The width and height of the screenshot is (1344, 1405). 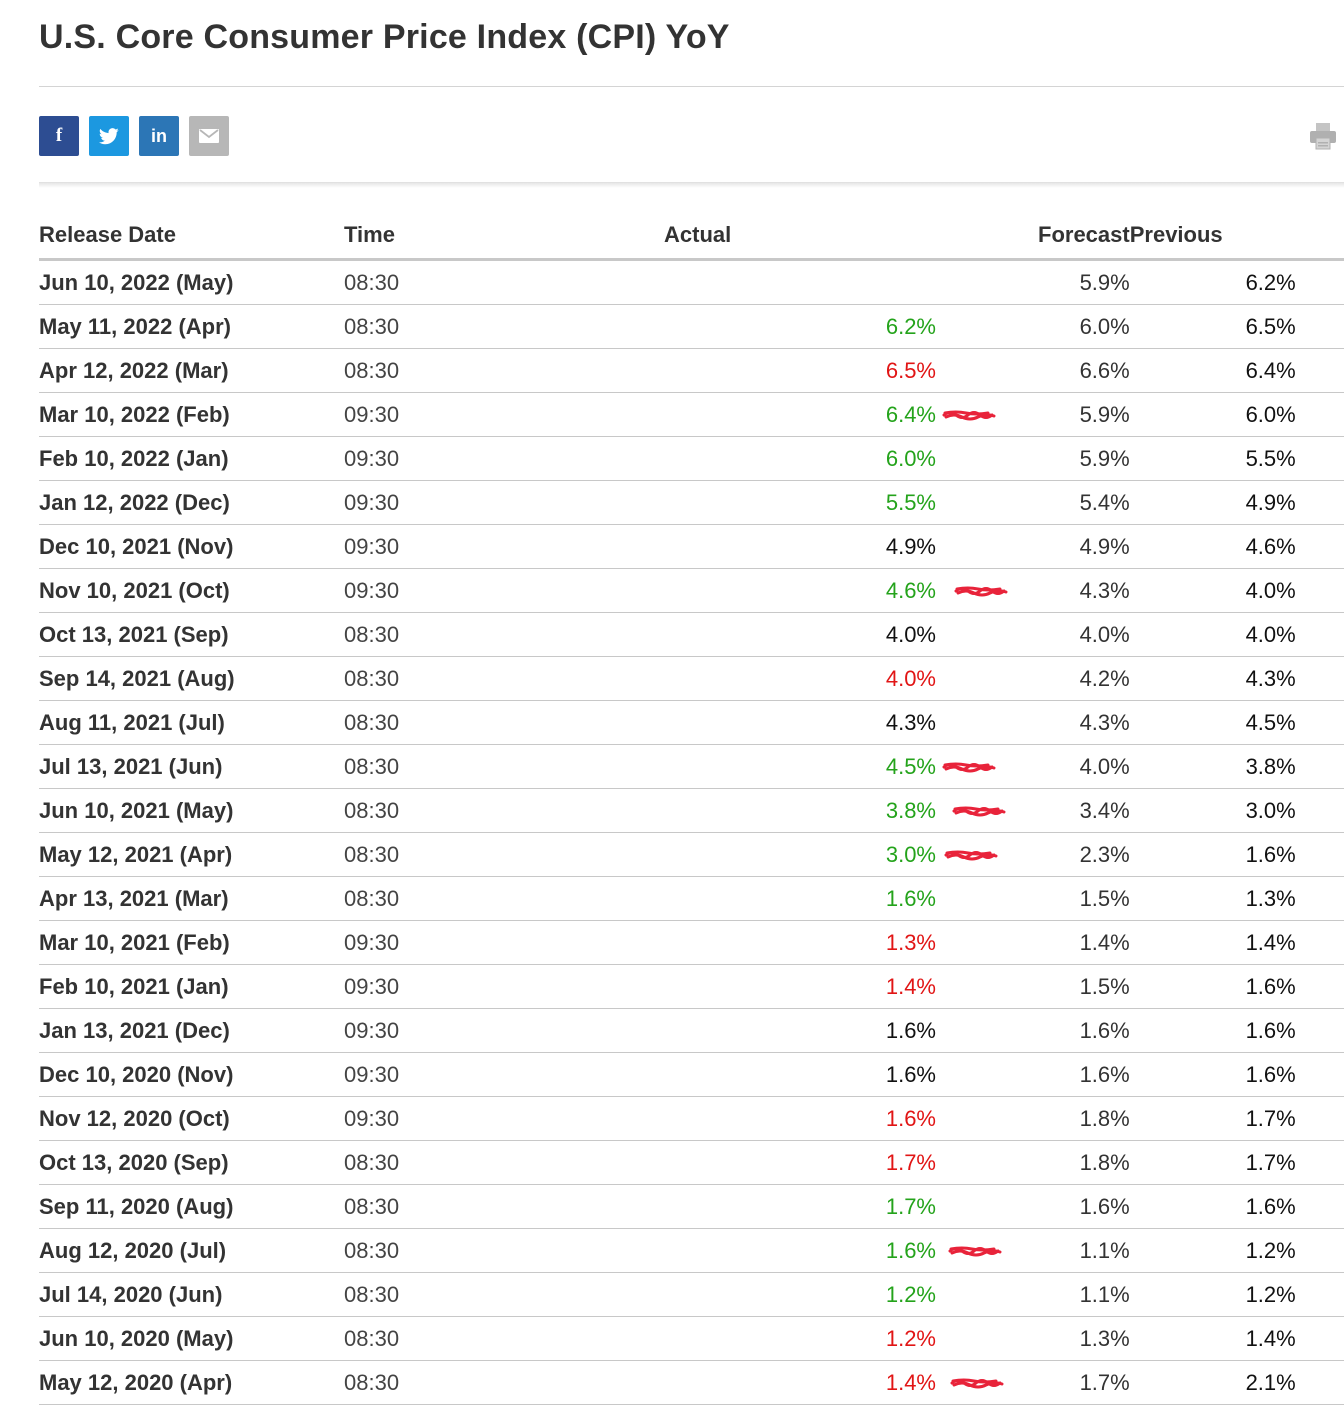 I want to click on forecast-value-cell: 5.4%, so click(x=1084, y=502).